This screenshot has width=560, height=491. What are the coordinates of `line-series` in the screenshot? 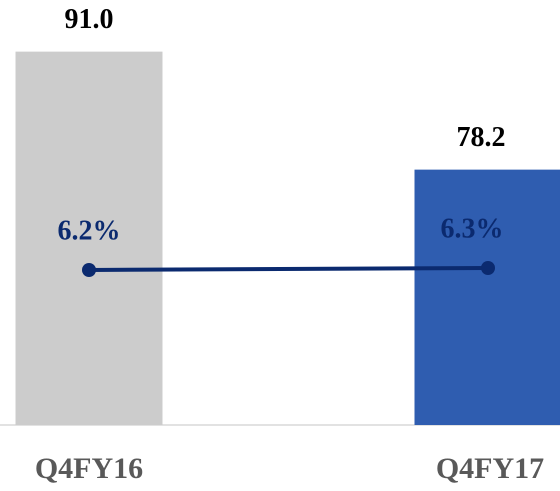 It's located at (288, 269).